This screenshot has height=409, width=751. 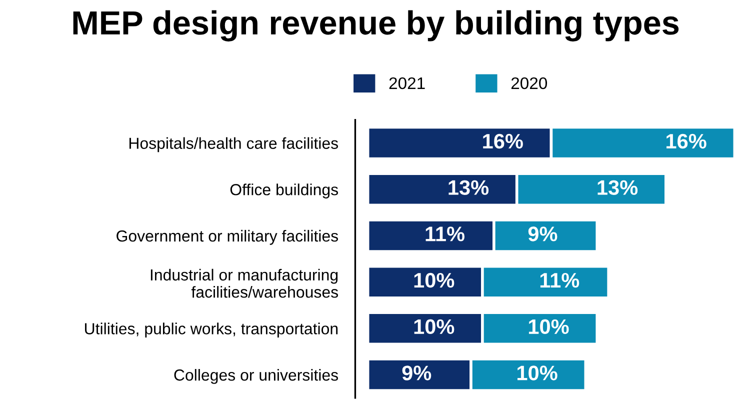 What do you see at coordinates (529, 83) in the screenshot?
I see `legend-label: 2020` at bounding box center [529, 83].